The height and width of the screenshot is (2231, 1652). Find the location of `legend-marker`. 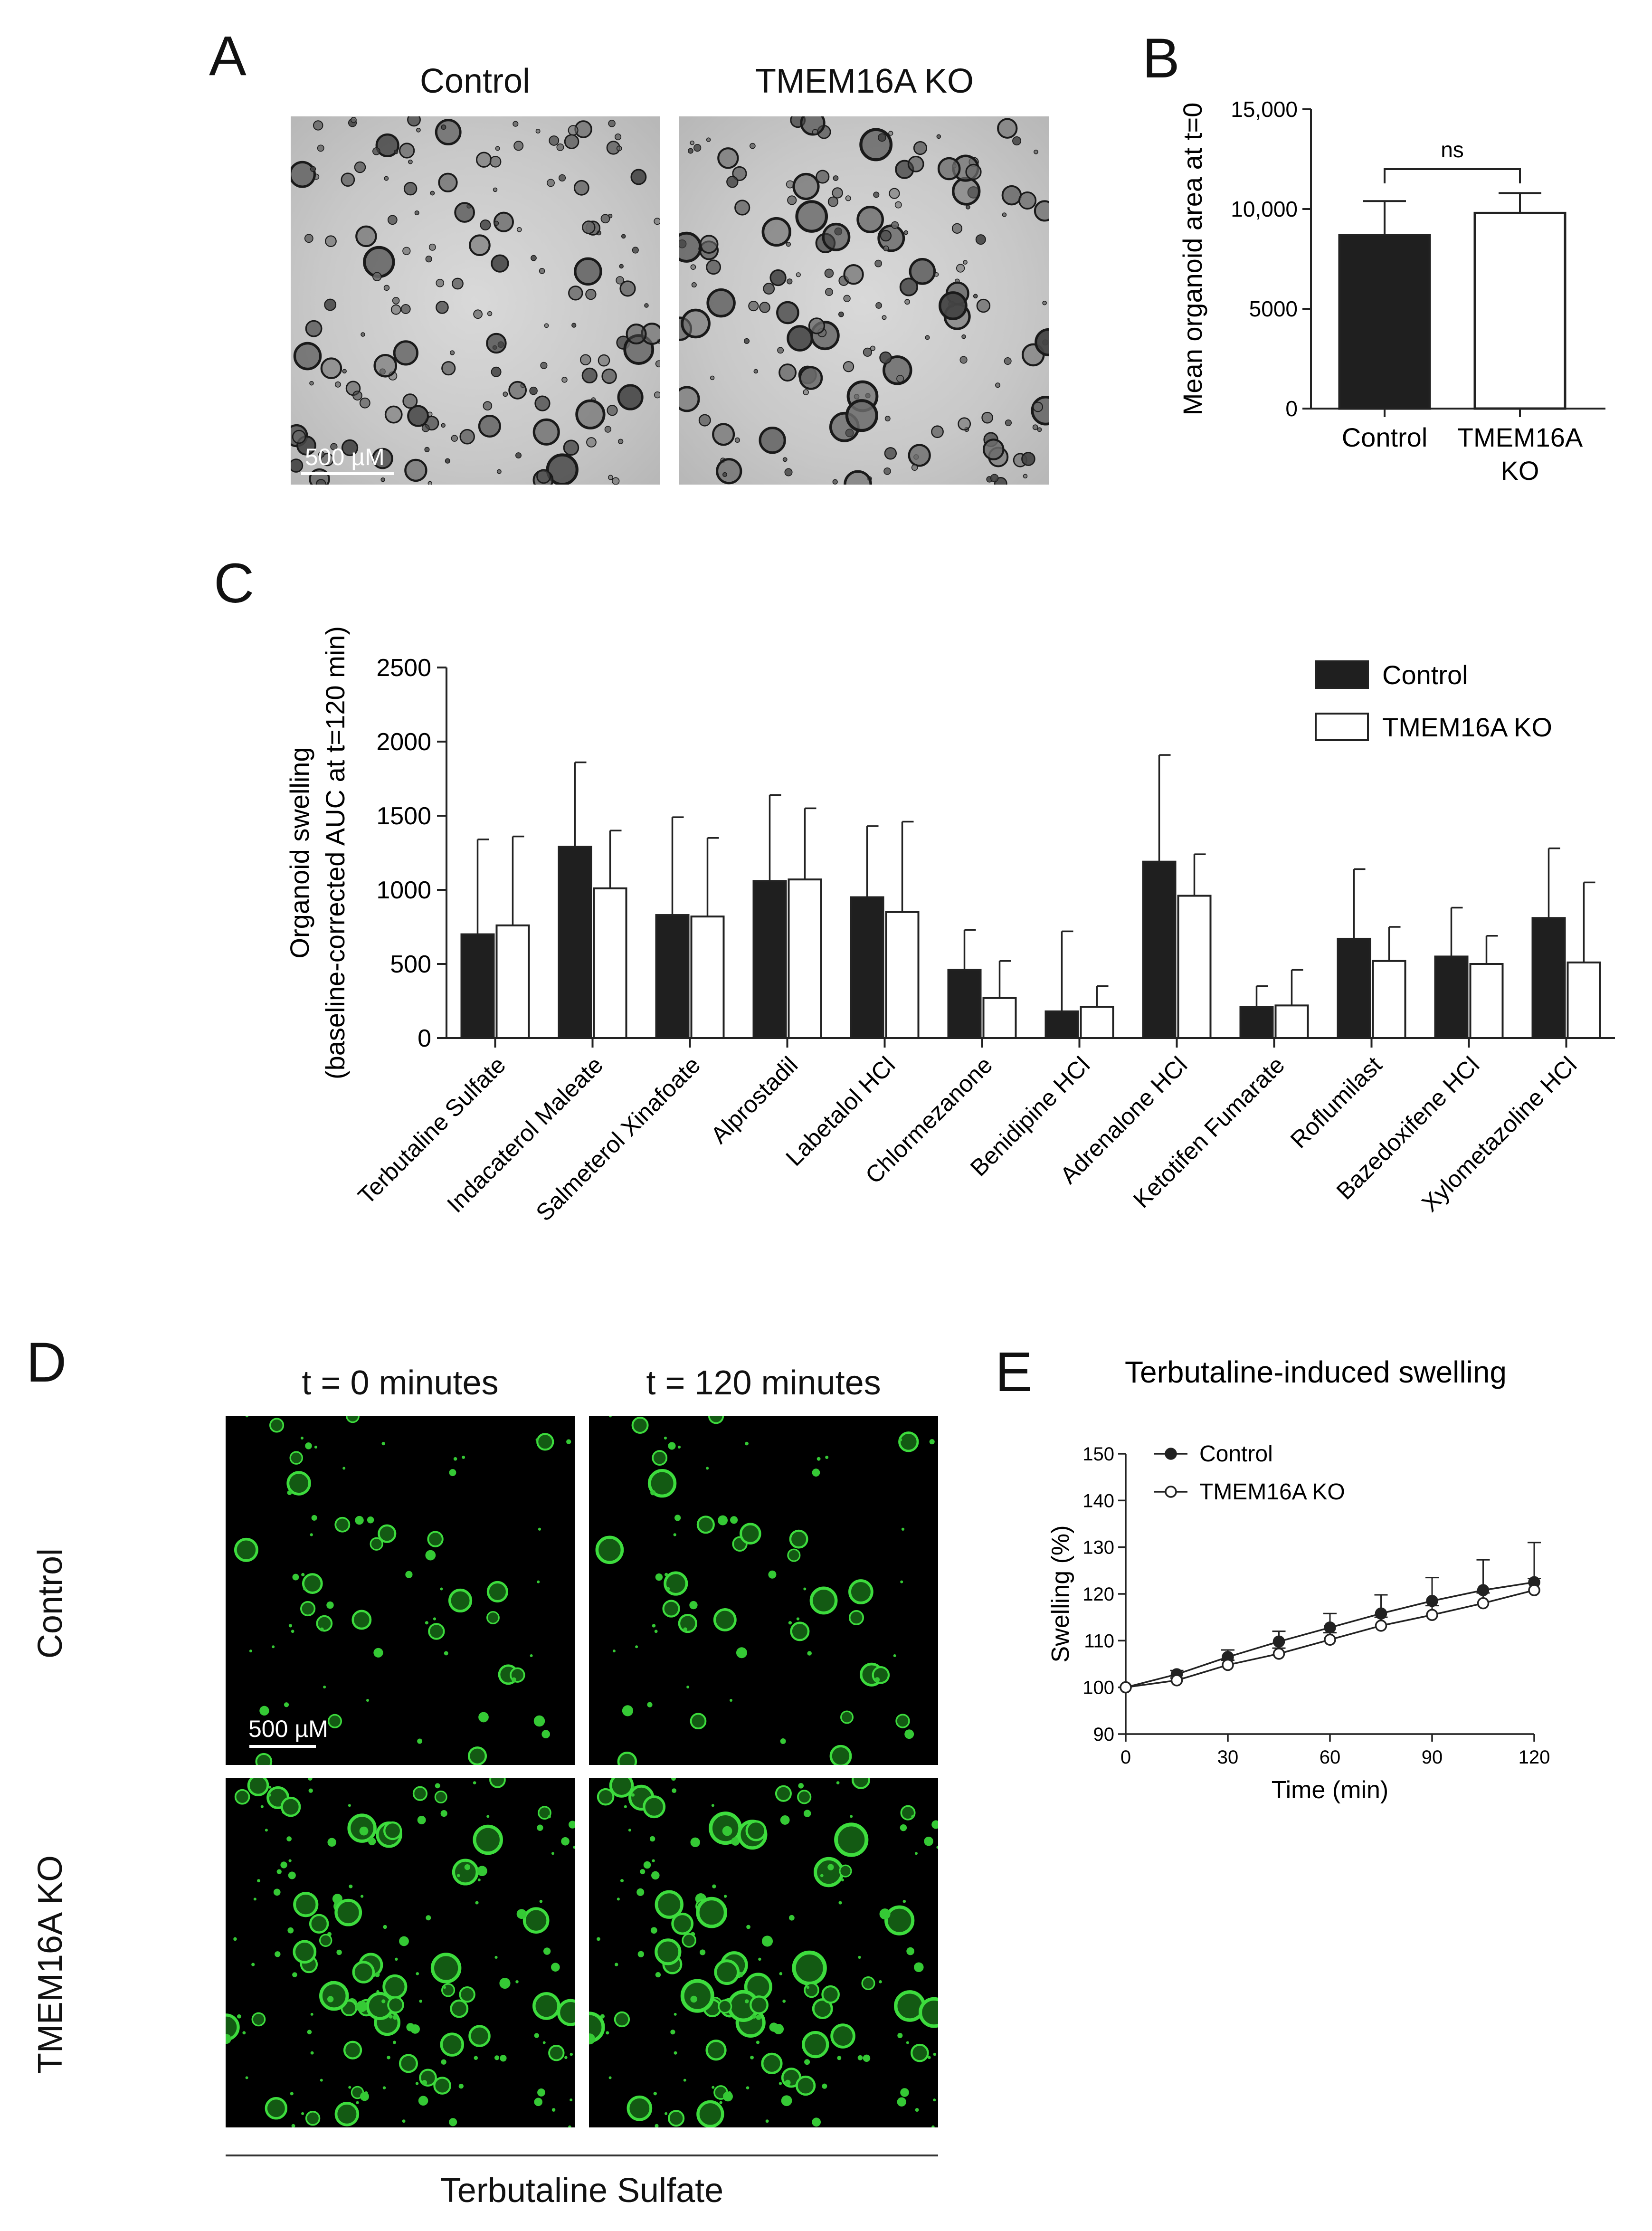

legend-marker is located at coordinates (1171, 1454).